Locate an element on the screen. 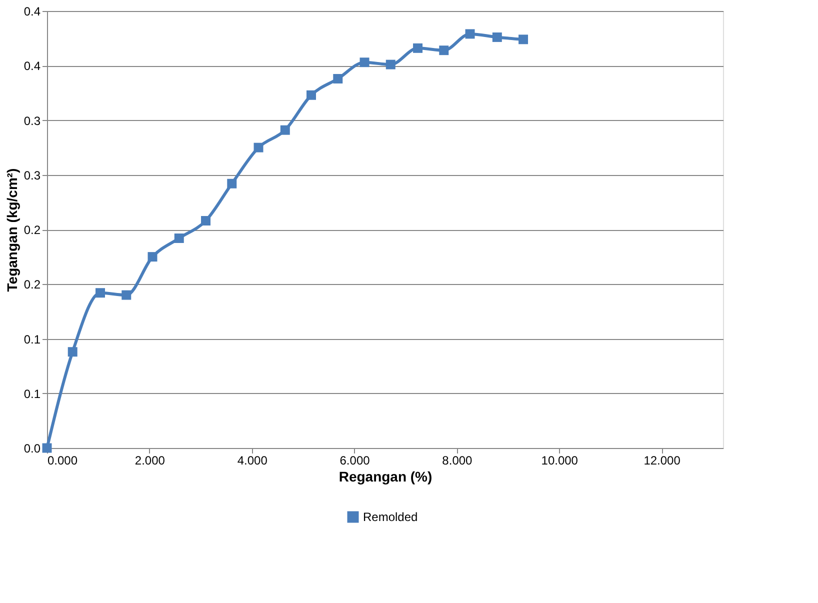  x-tick-label: 10.000 is located at coordinates (559, 461).